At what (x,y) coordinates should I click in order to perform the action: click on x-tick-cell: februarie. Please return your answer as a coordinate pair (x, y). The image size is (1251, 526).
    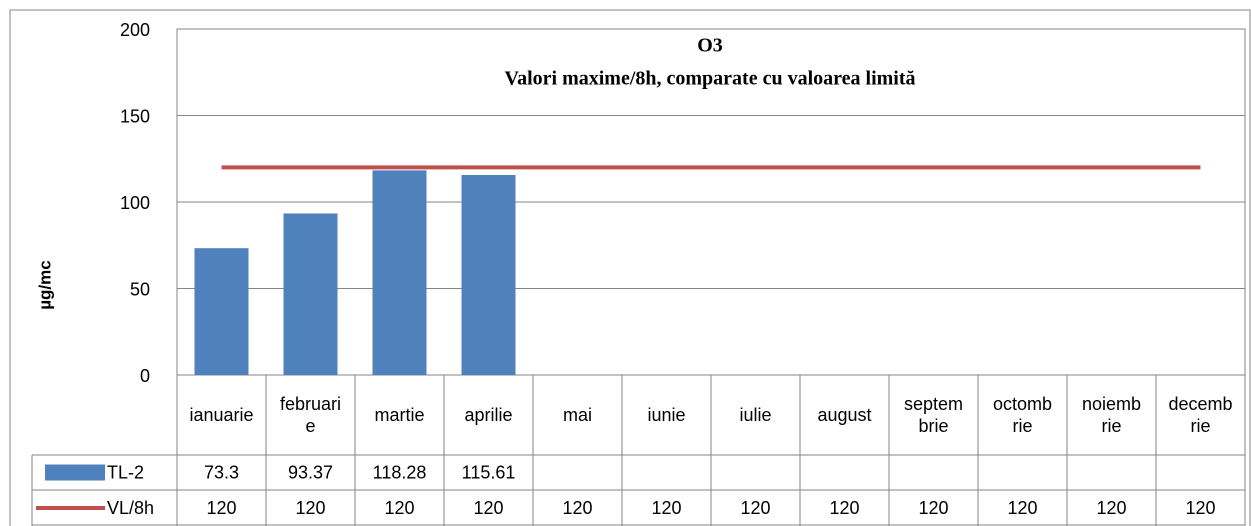
    Looking at the image, I should click on (310, 415).